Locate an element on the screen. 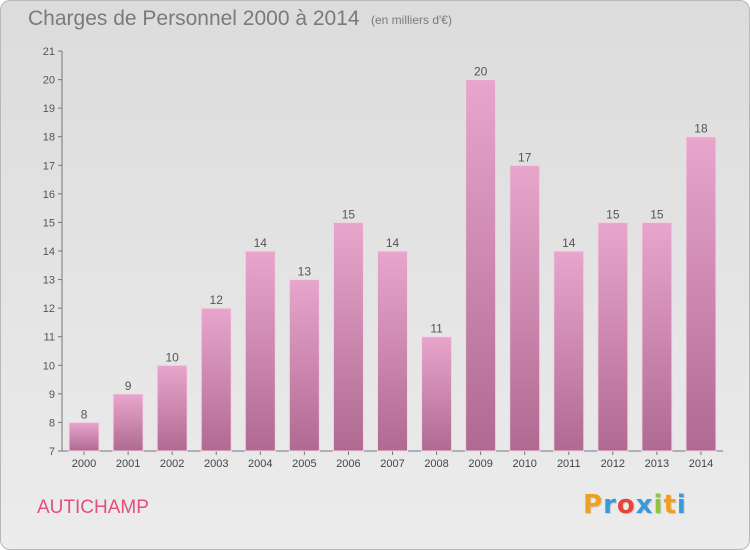 Image resolution: width=750 pixels, height=550 pixels. bar-2012 is located at coordinates (613, 336).